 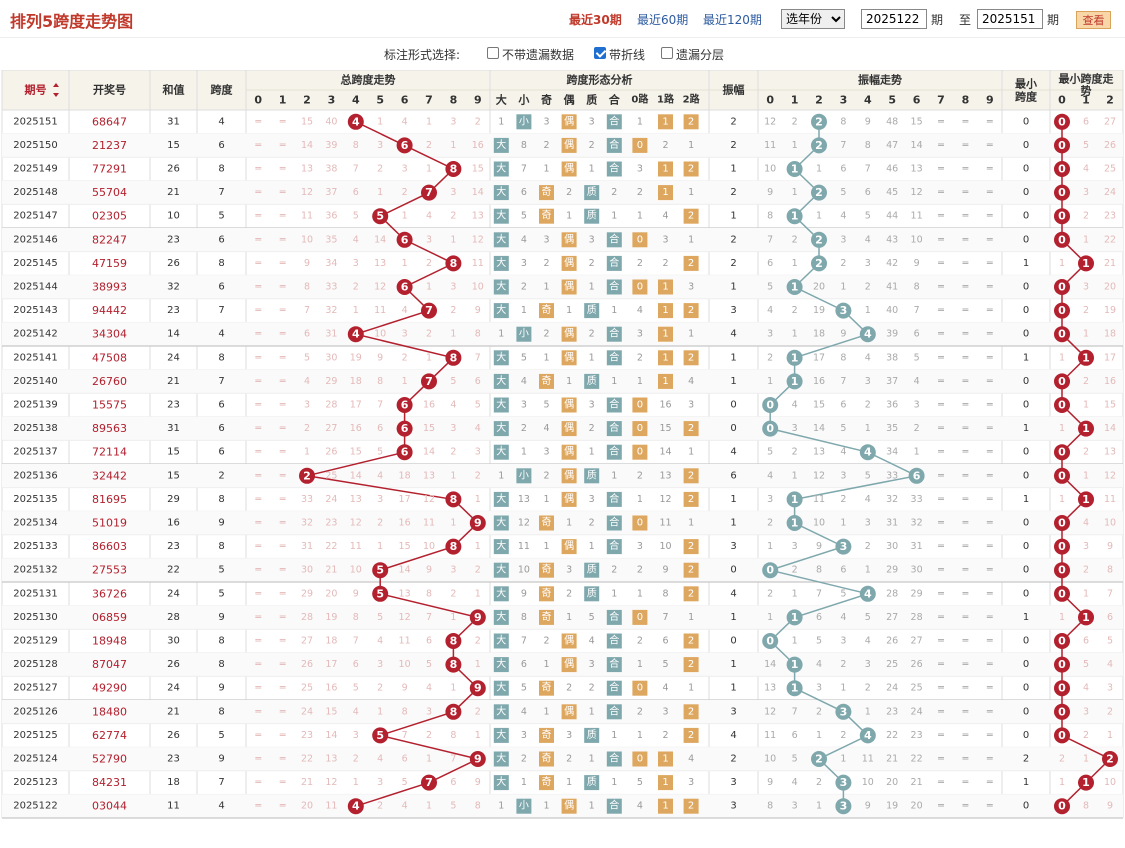 What do you see at coordinates (221, 239) in the screenshot?
I see `span-cell: 6` at bounding box center [221, 239].